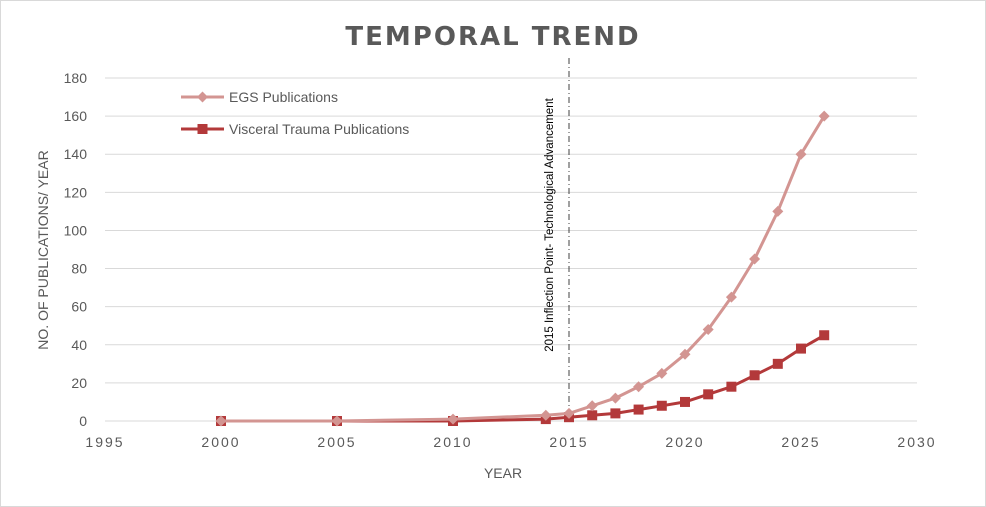  What do you see at coordinates (523, 378) in the screenshot?
I see `series-line` at bounding box center [523, 378].